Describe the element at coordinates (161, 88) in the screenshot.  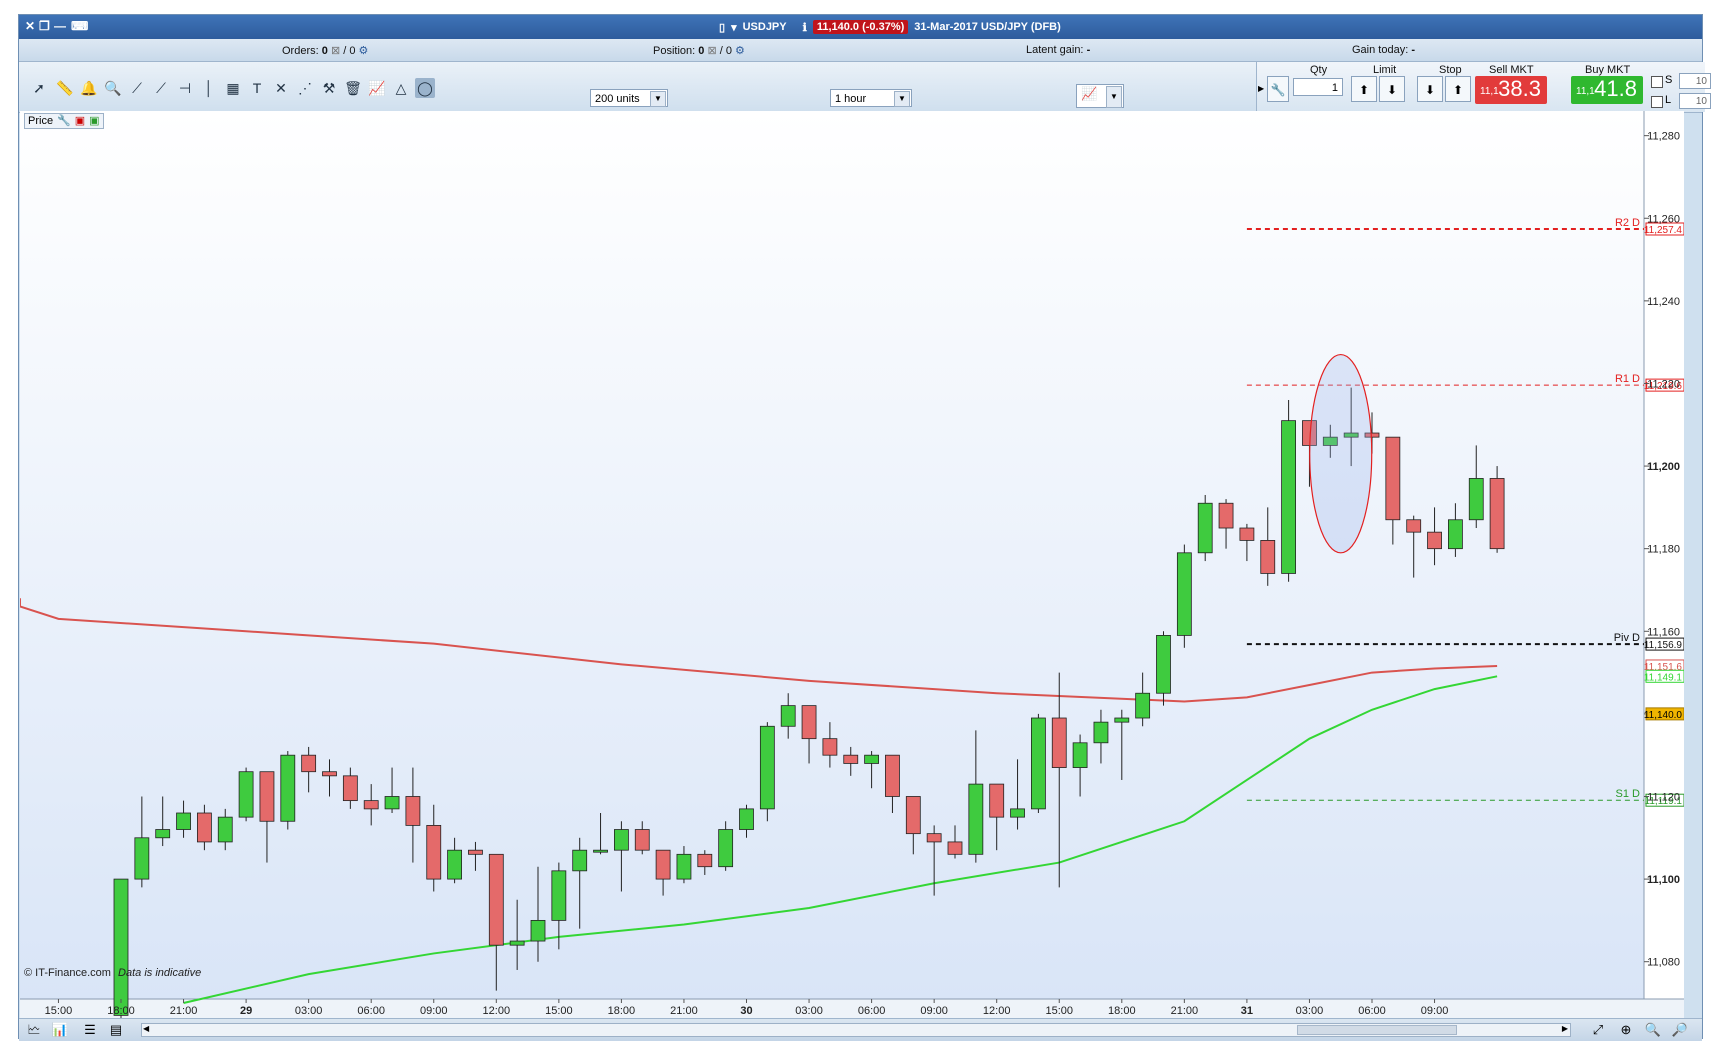
I see `trendline-icon: ⟋` at that location.